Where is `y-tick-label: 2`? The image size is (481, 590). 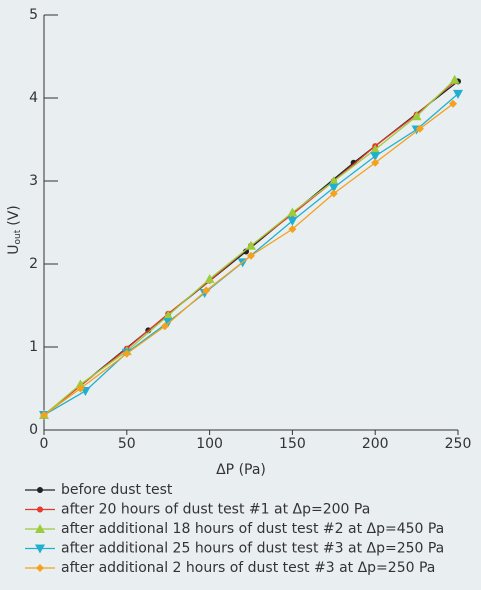 y-tick-label: 2 is located at coordinates (33, 264).